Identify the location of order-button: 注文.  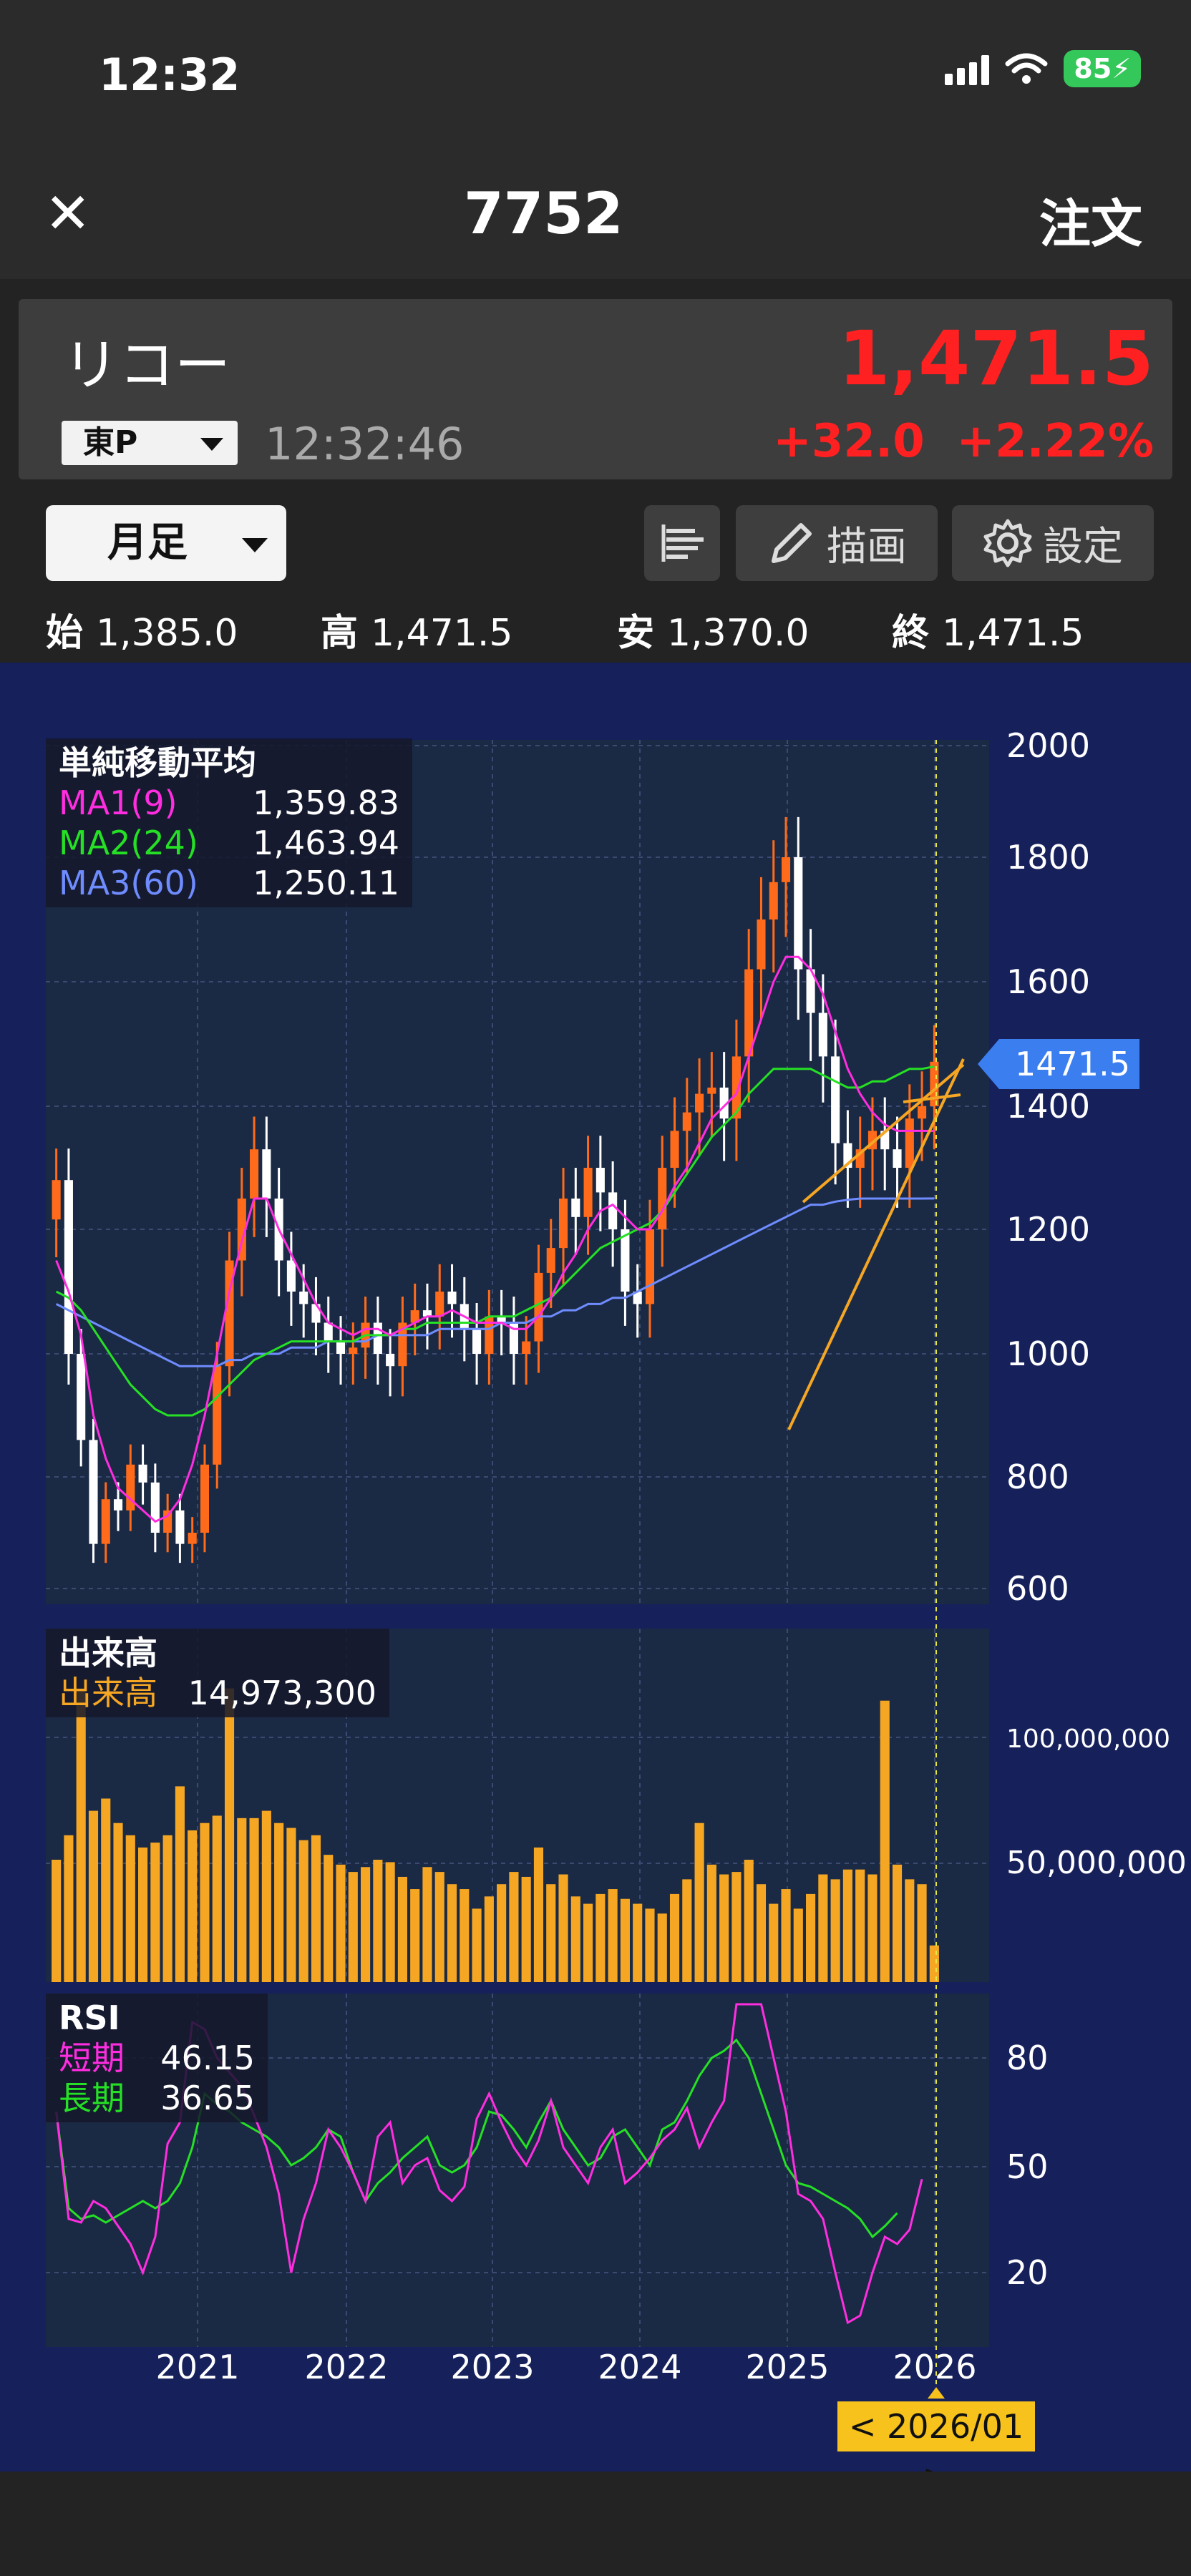
(1091, 224).